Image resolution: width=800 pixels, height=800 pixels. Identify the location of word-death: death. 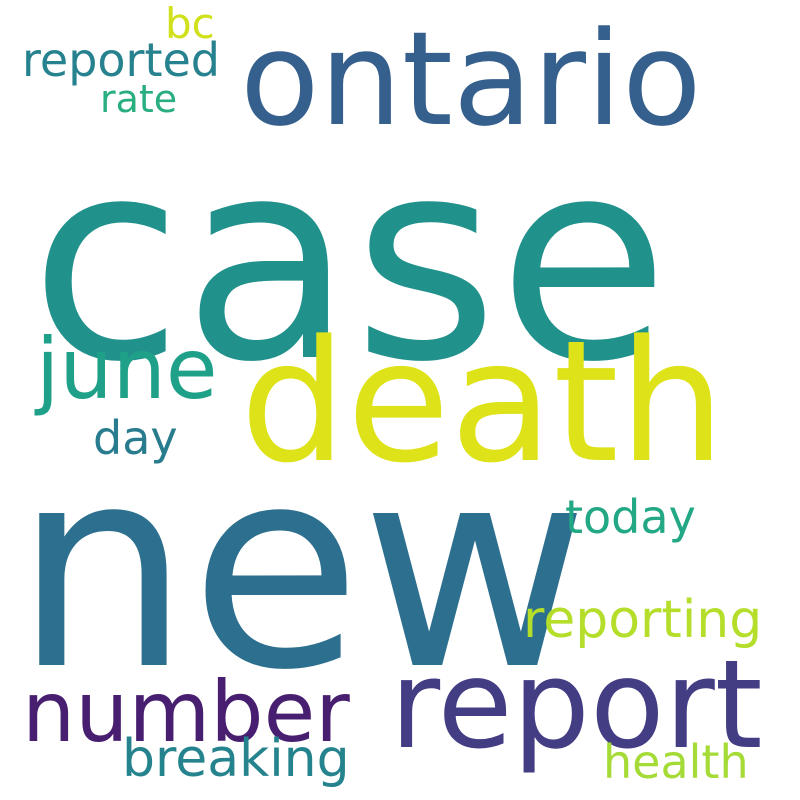
(483, 402).